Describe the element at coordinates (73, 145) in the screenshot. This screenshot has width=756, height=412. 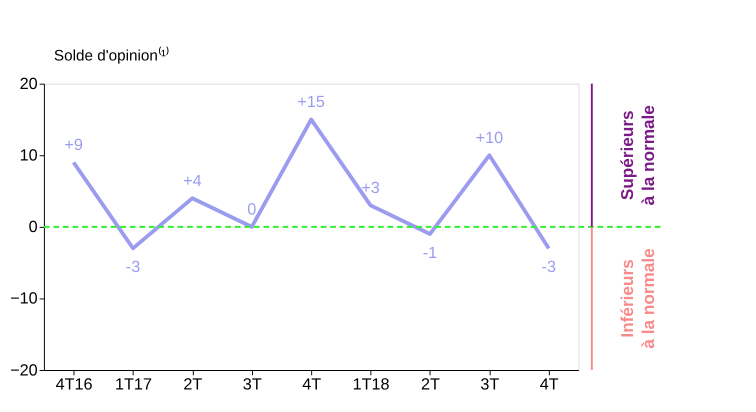
I see `data-label: +9` at that location.